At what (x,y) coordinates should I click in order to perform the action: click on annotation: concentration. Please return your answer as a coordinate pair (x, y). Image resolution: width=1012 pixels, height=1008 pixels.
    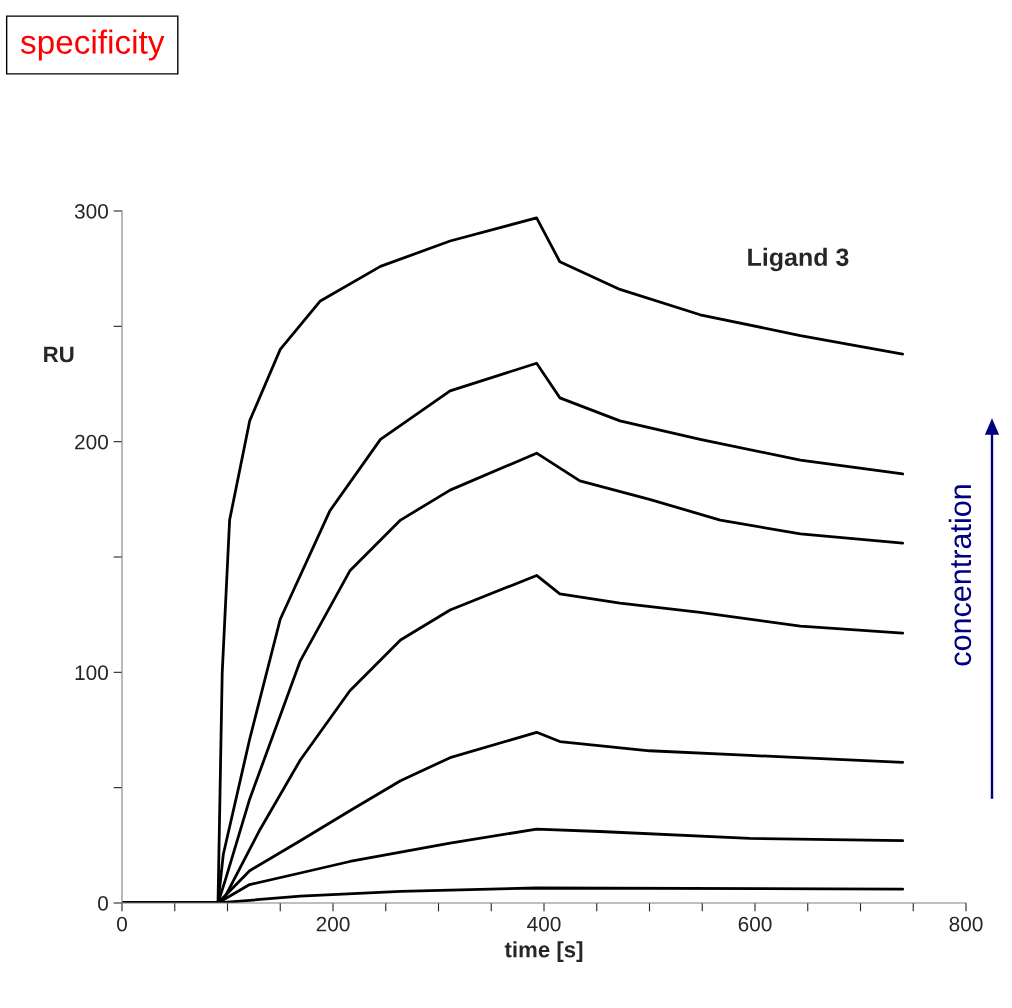
    Looking at the image, I should click on (960, 575).